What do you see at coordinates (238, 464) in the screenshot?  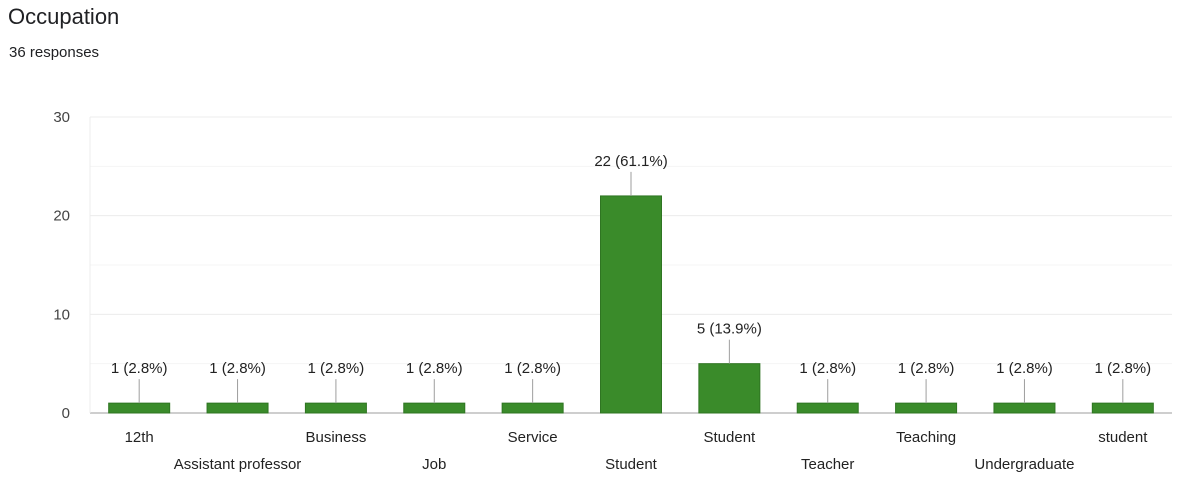 I see `x-category-label: Assistant professor` at bounding box center [238, 464].